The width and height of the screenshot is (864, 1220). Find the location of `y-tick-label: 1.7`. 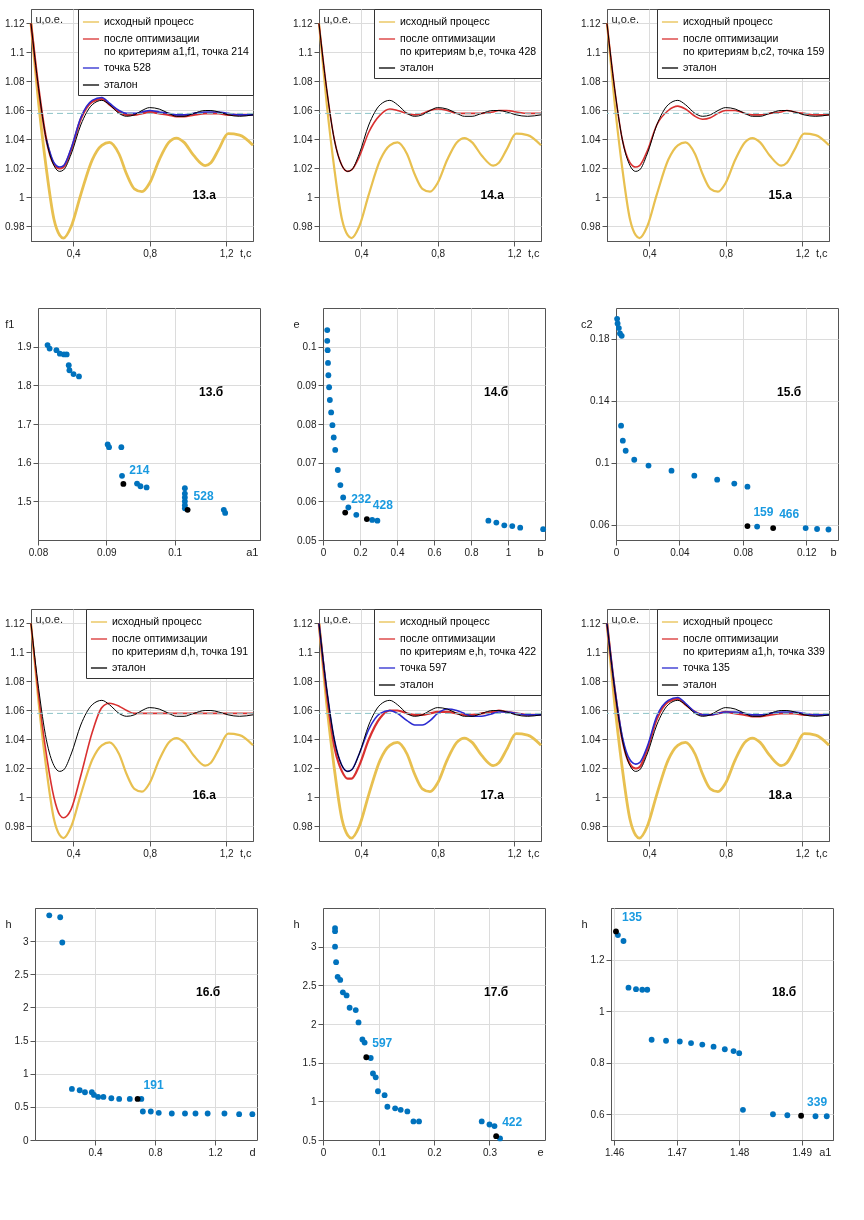

y-tick-label: 1.7 is located at coordinates (24, 424).